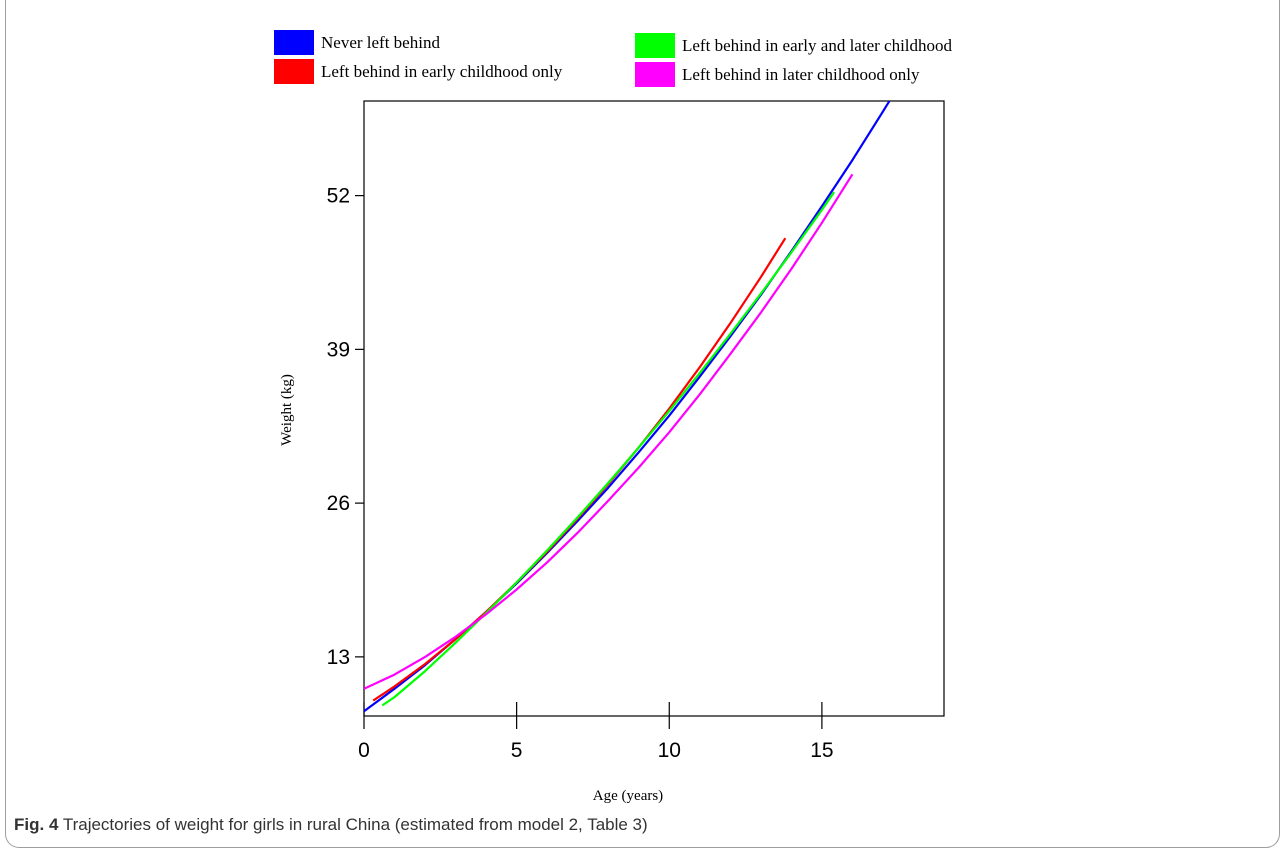 The image size is (1282, 857). I want to click on y-tick-label-39: 39, so click(338, 349).